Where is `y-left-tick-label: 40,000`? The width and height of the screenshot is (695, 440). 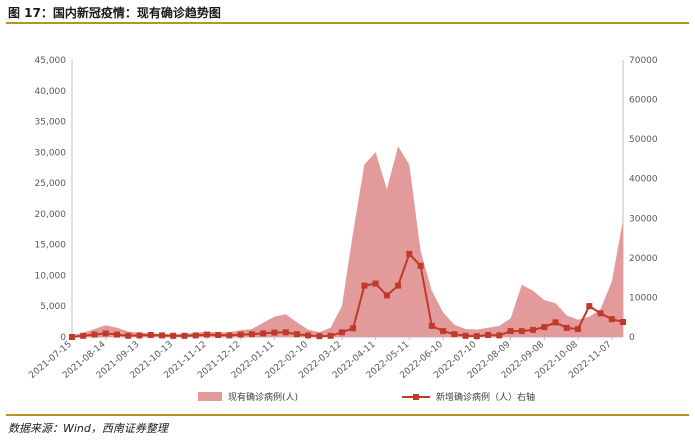
y-left-tick-label: 40,000 is located at coordinates (51, 92).